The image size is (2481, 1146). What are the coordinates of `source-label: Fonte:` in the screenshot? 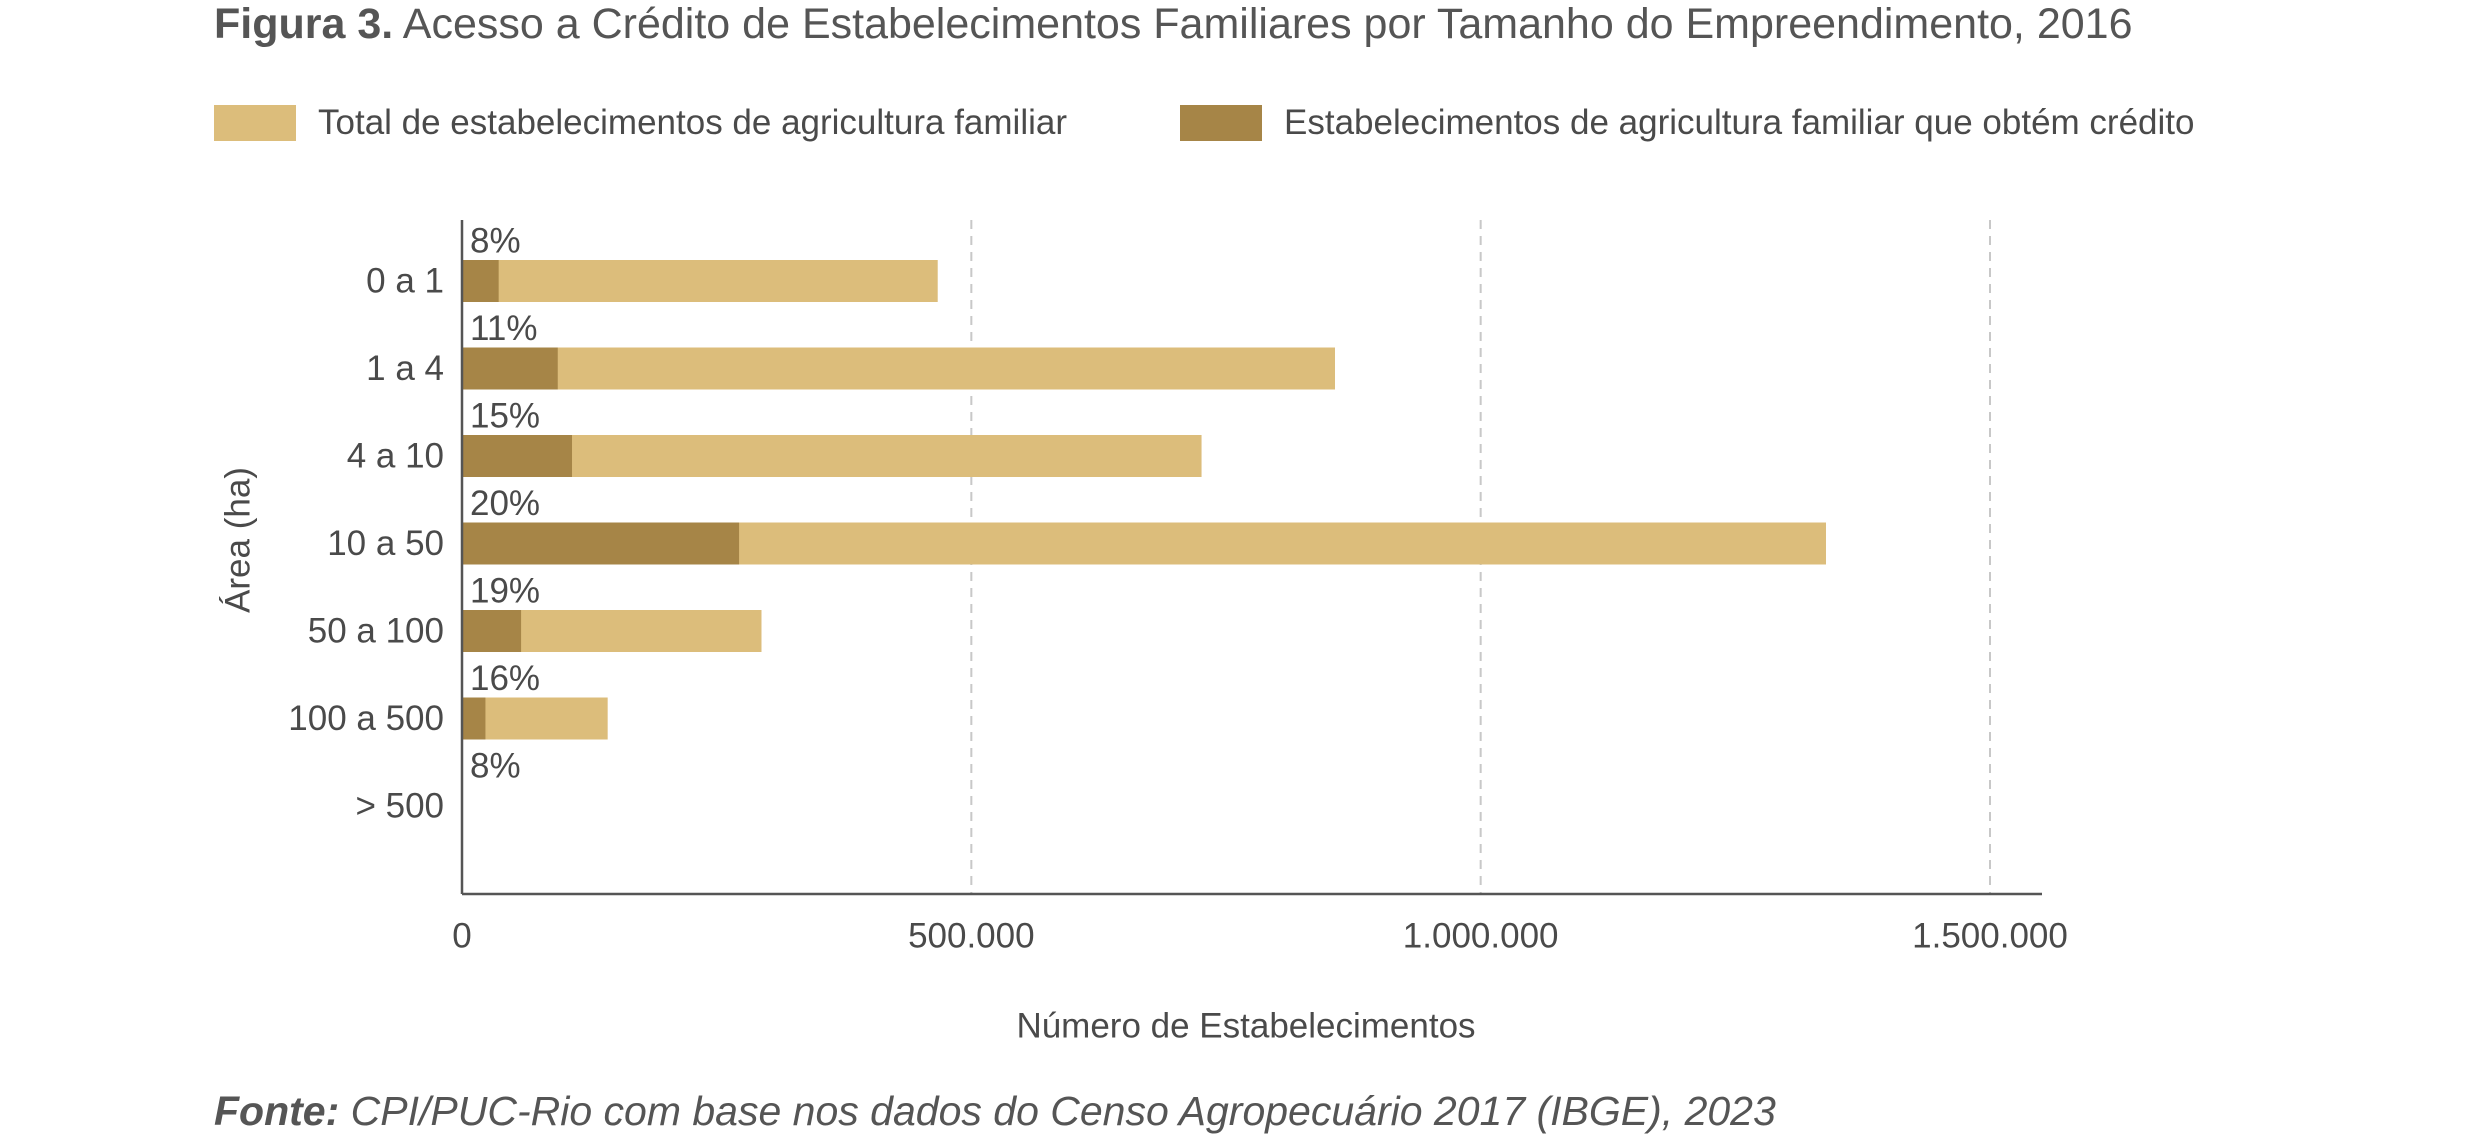 It's located at (277, 1111).